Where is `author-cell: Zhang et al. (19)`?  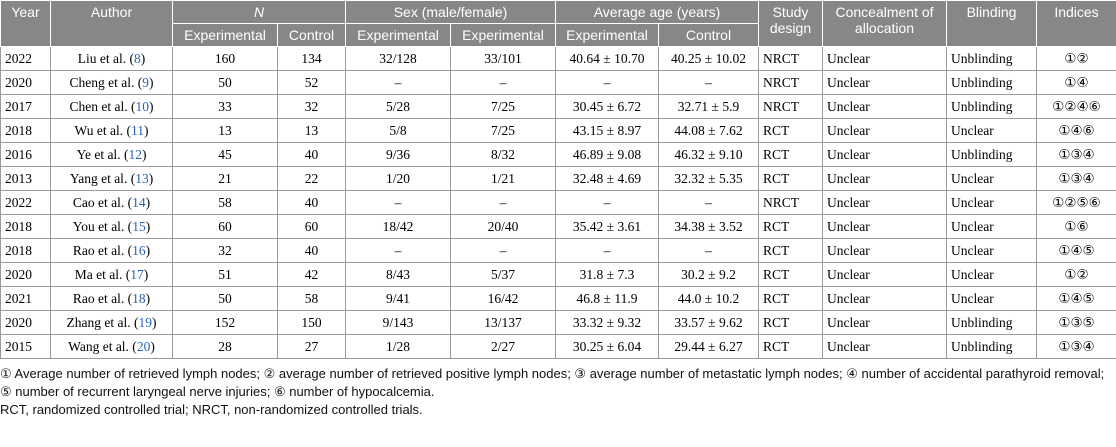
author-cell: Zhang et al. (19) is located at coordinates (111, 322).